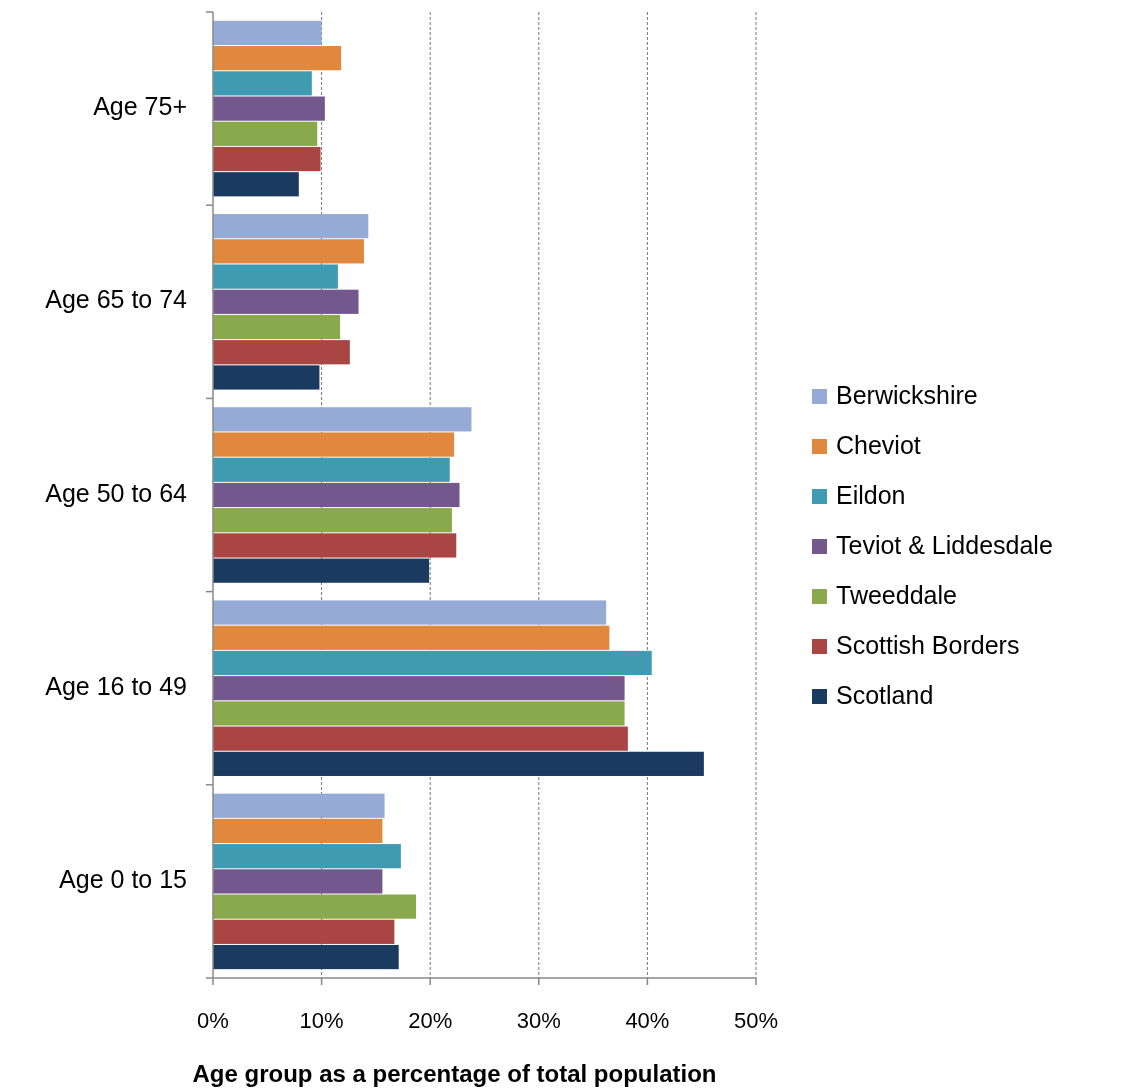 The image size is (1126, 1089). What do you see at coordinates (647, 1020) in the screenshot?
I see `x-tick-label: 40%` at bounding box center [647, 1020].